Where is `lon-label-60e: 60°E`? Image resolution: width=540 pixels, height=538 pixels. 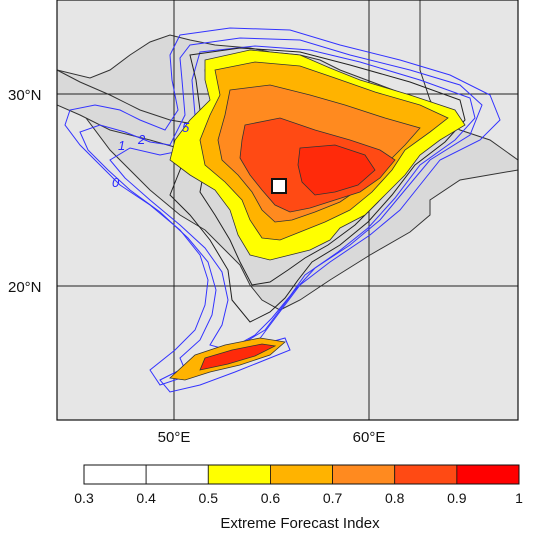
lon-label-60e: 60°E is located at coordinates (369, 437).